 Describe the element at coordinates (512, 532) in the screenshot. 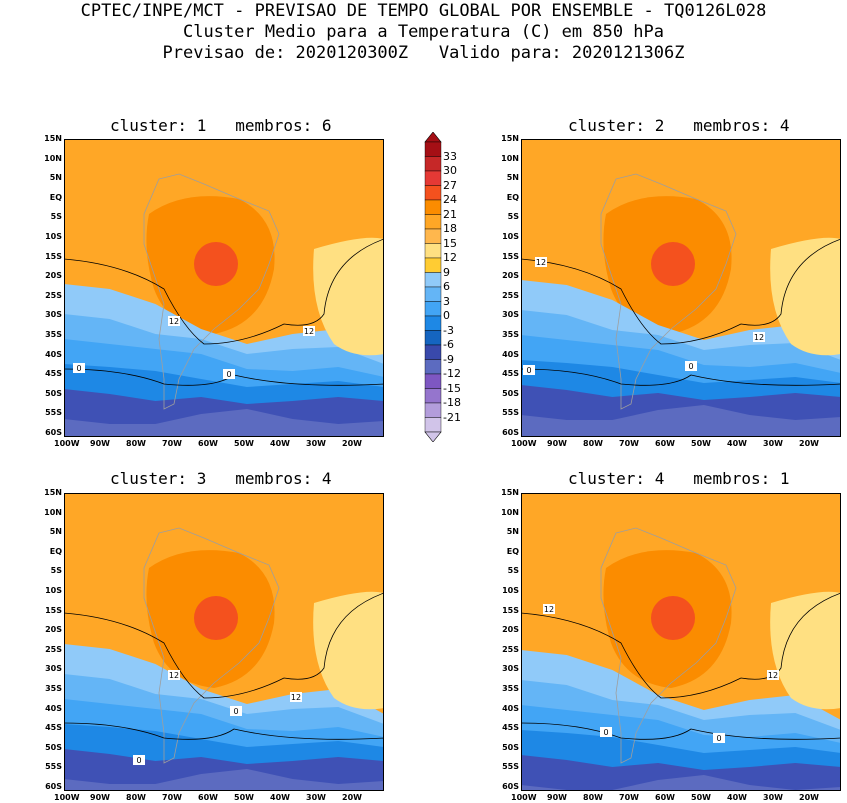

I see `lat-tick-label: 5N` at that location.